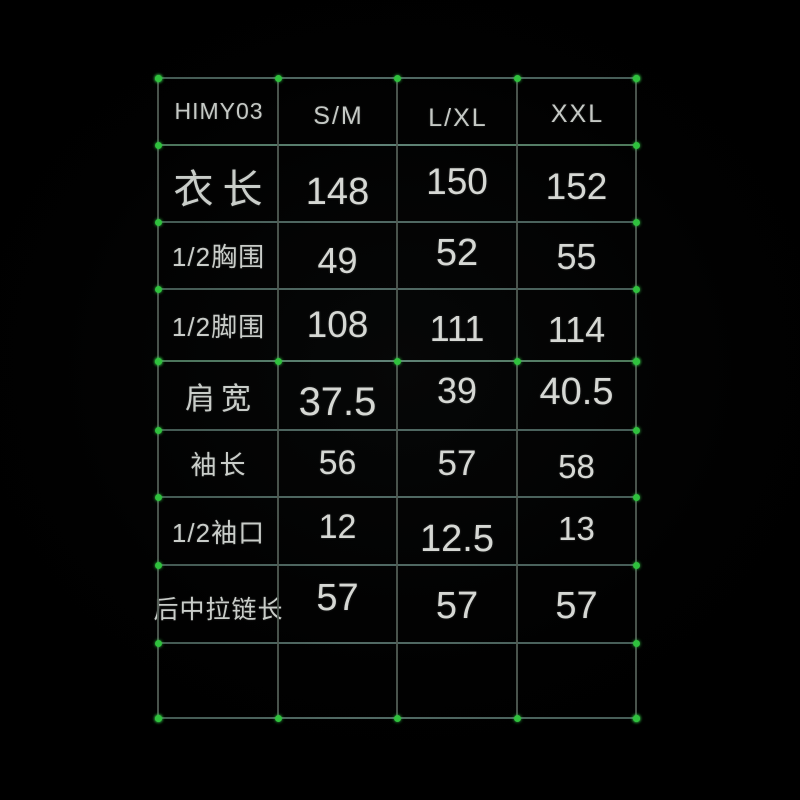 Image resolution: width=800 pixels, height=800 pixels. I want to click on measurement-value: 39, so click(457, 395).